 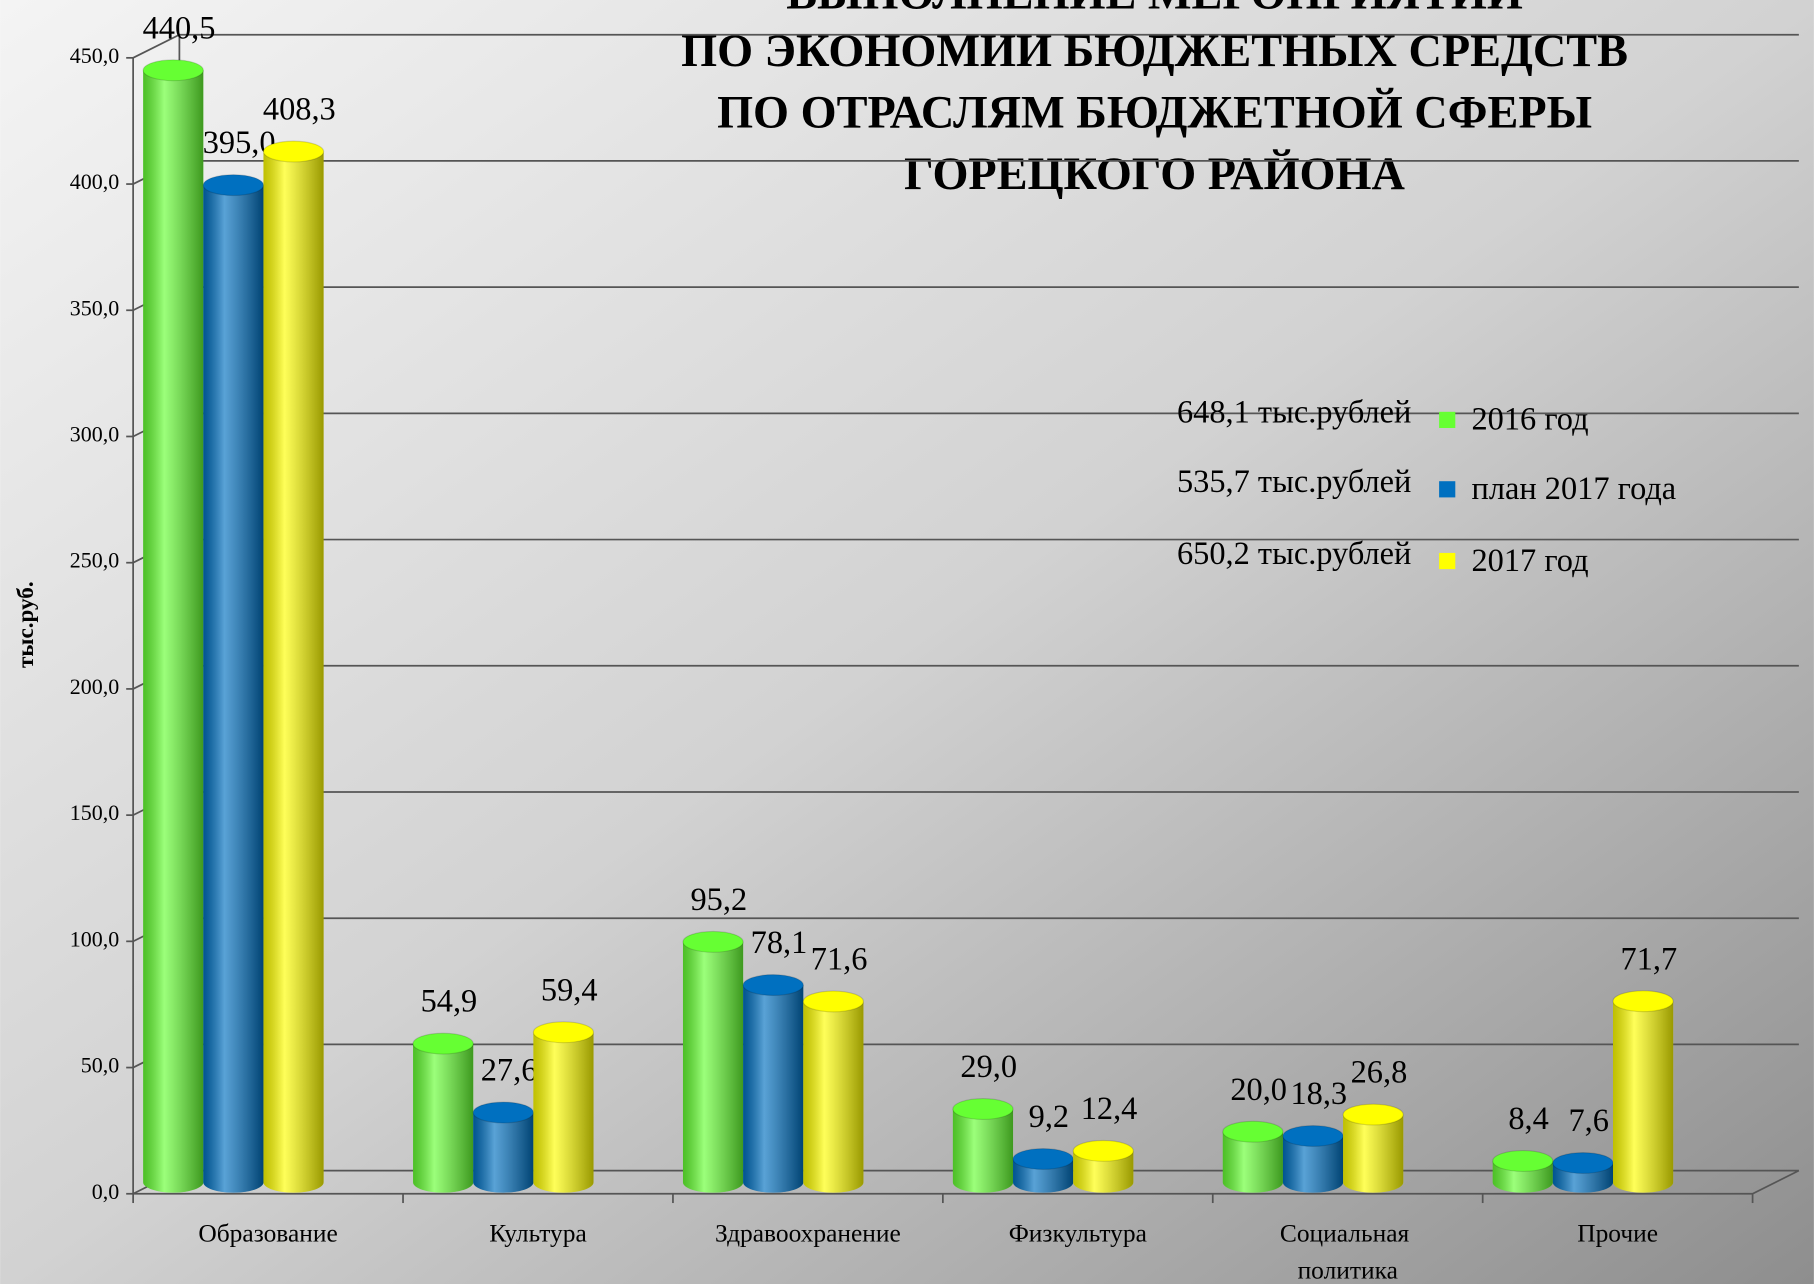 I want to click on y-tick-label: 250,0, so click(x=94, y=560).